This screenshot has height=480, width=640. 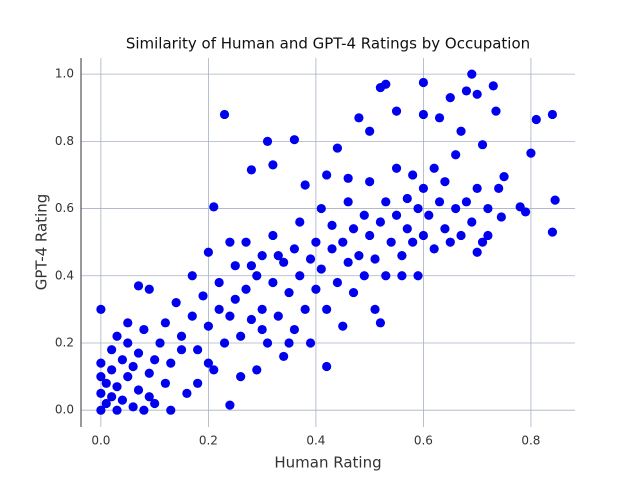 What do you see at coordinates (42, 242) in the screenshot?
I see `y-axis-label: GPT-4 Rating` at bounding box center [42, 242].